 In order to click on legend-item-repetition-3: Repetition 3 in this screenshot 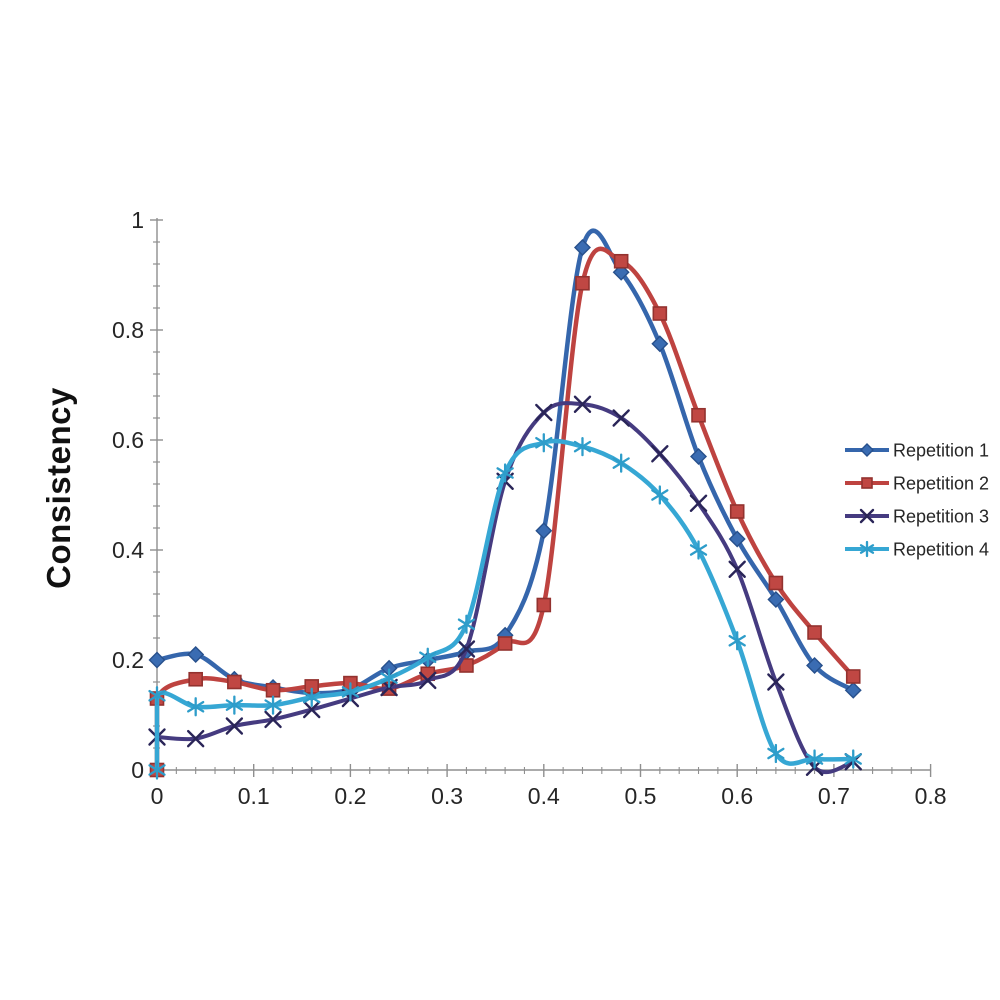, I will do `click(917, 517)`.